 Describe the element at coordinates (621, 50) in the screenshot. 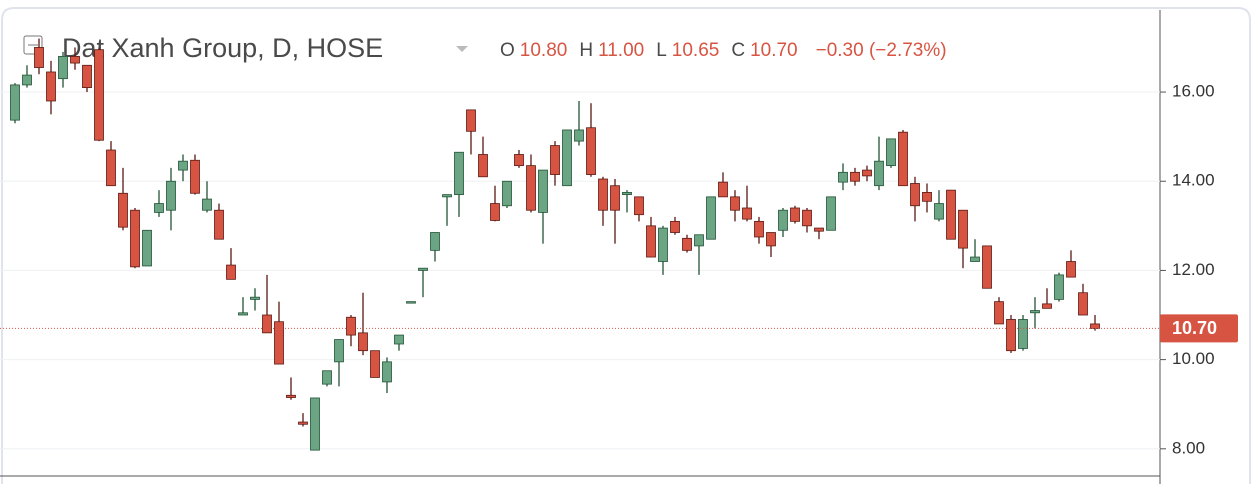

I see `legend-value: 11.00` at that location.